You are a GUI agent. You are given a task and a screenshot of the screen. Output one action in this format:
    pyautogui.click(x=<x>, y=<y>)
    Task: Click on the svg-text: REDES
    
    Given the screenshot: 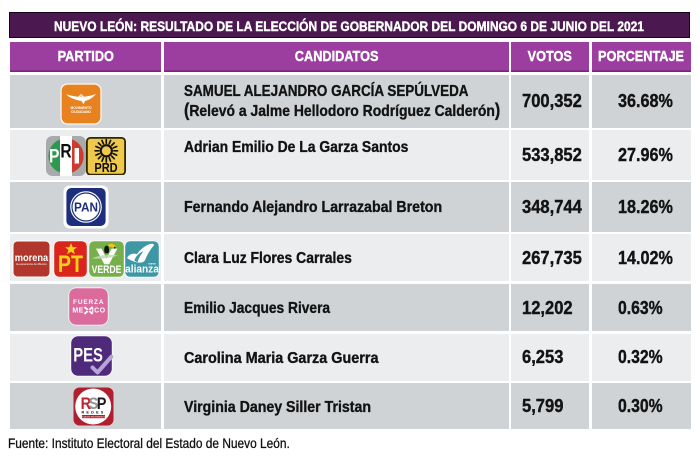 What is the action you would take?
    pyautogui.click(x=93, y=412)
    